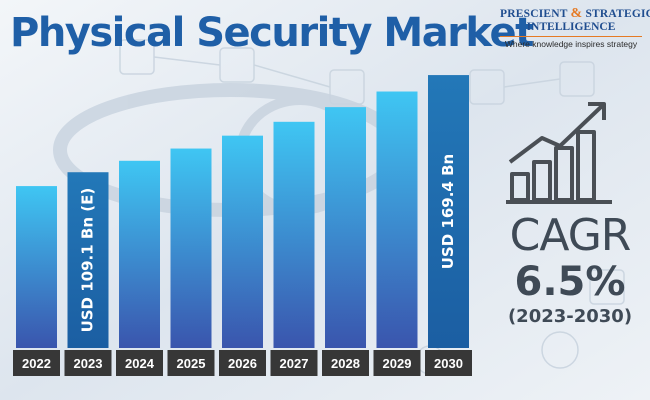 The image size is (650, 400). What do you see at coordinates (570, 282) in the screenshot?
I see `cagr-value: 6.5%` at bounding box center [570, 282].